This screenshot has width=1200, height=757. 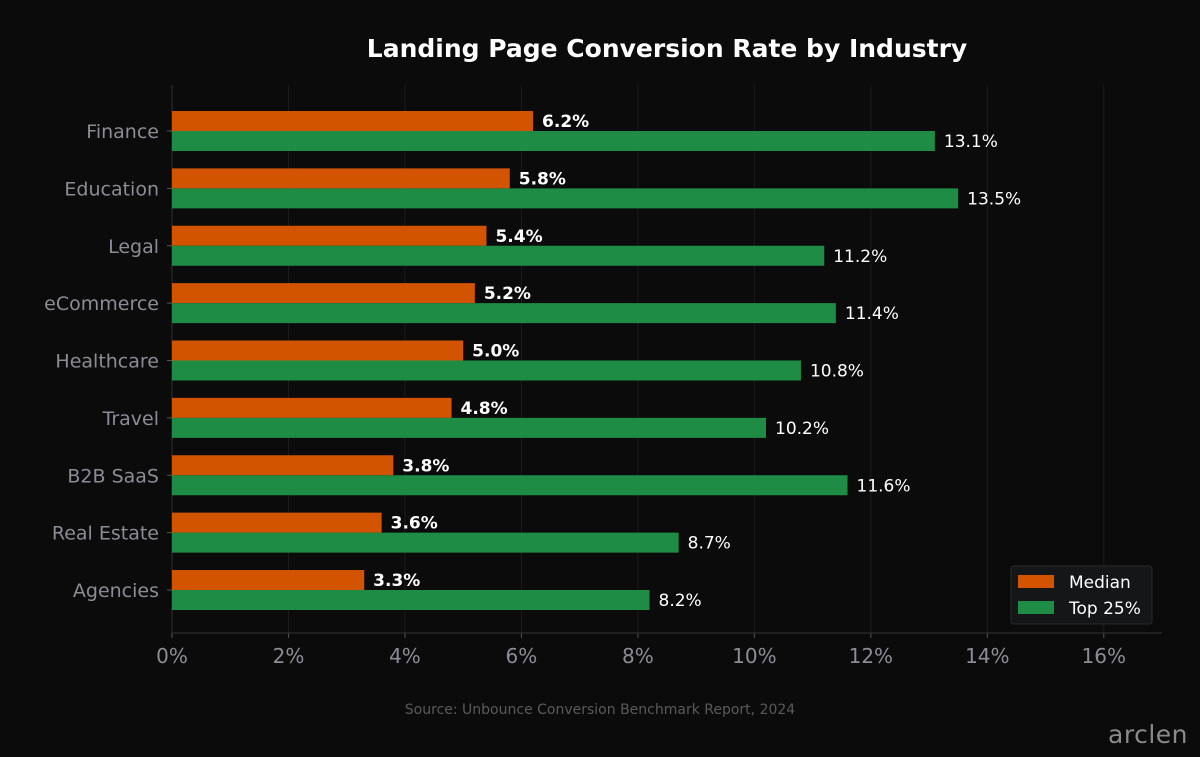 I want to click on y-tick-label: Travel, so click(x=130, y=419).